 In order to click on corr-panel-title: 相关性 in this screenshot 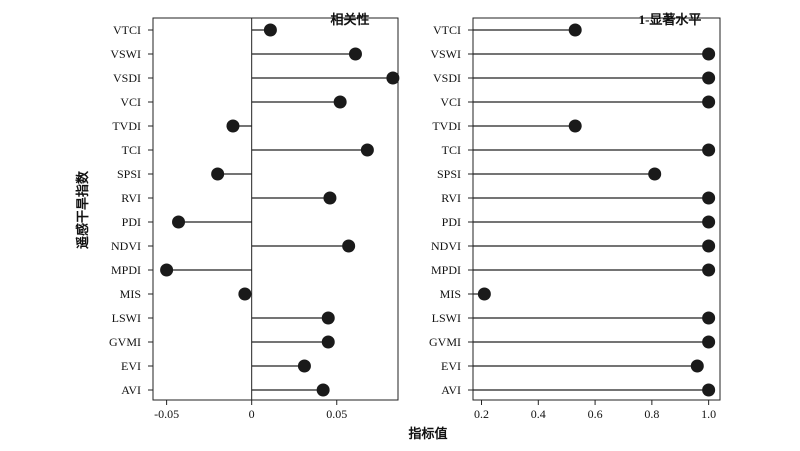, I will do `click(349, 19)`.